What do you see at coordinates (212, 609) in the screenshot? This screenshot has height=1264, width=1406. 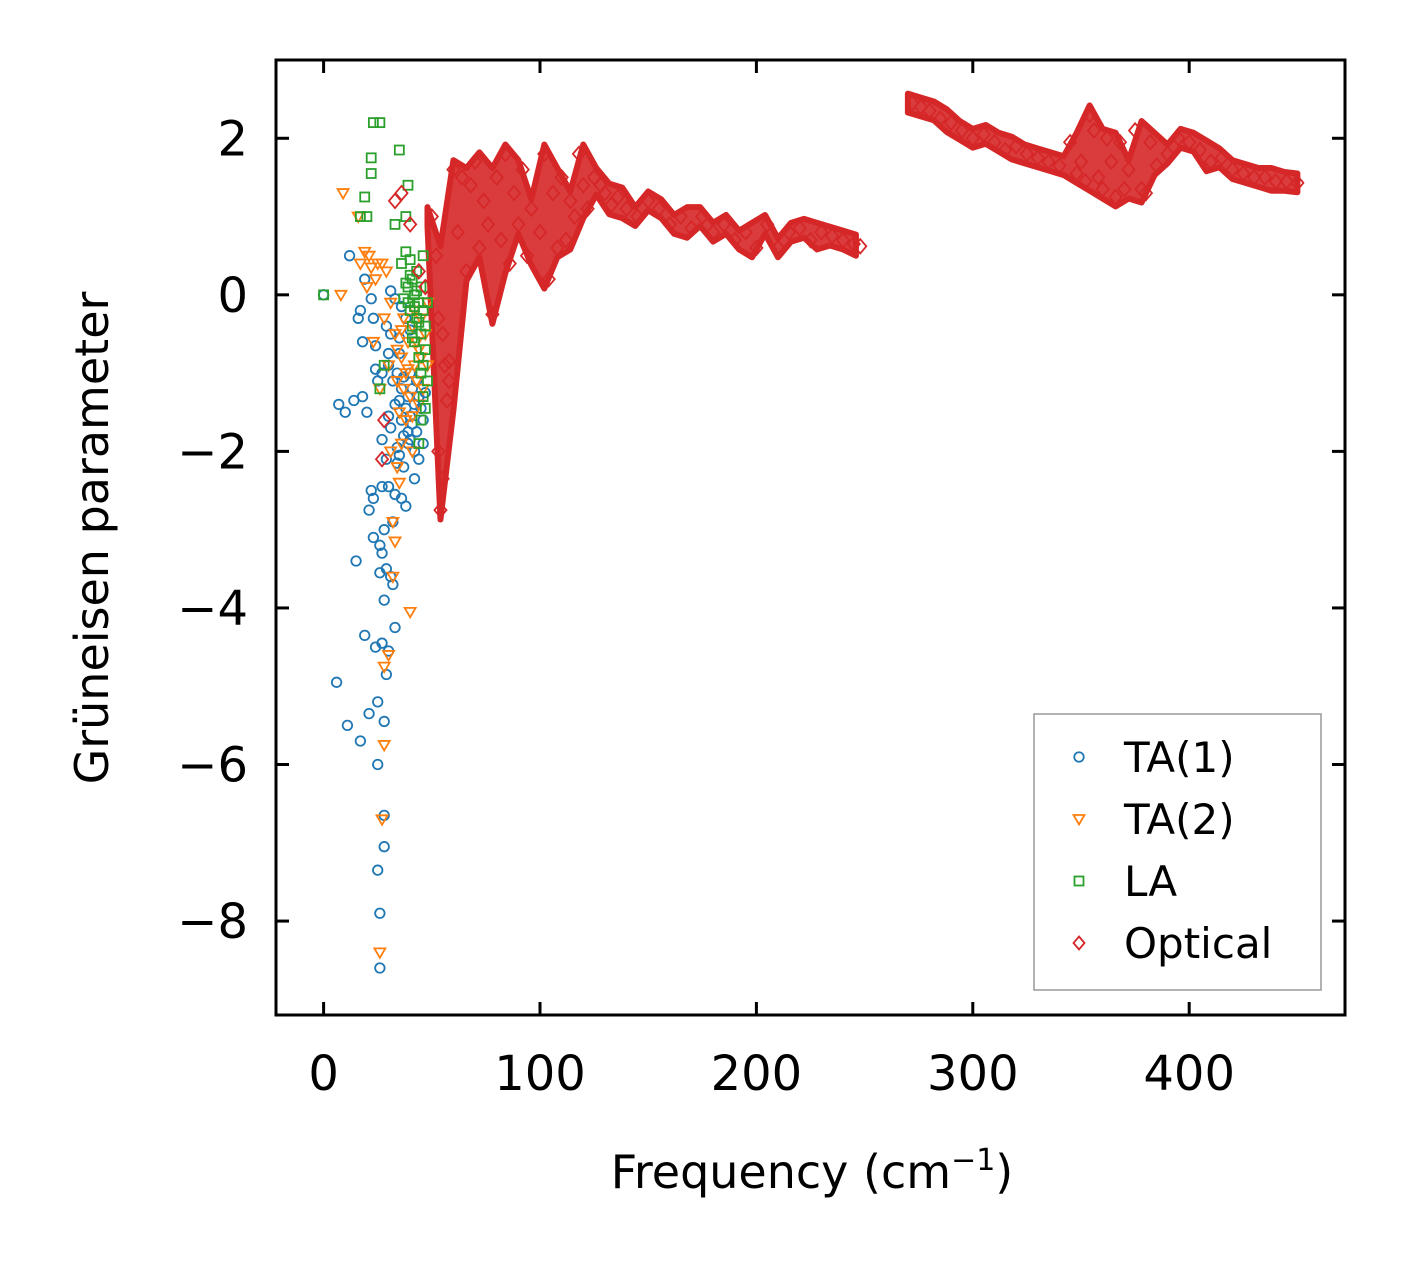 I see `y-tick-label: −4` at bounding box center [212, 609].